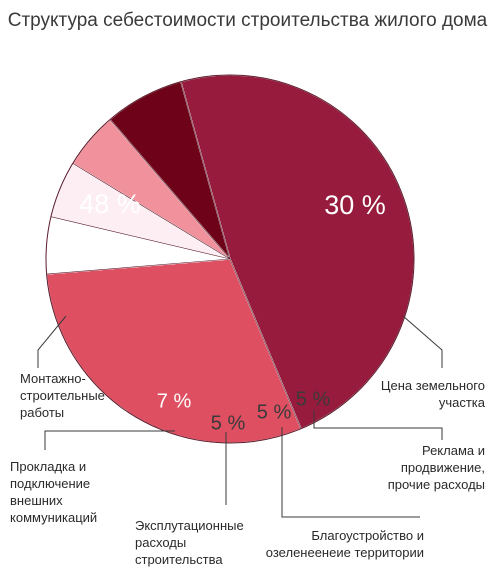  What do you see at coordinates (62, 395) in the screenshot?
I see `category-label: Монтажно-строительные работы` at bounding box center [62, 395].